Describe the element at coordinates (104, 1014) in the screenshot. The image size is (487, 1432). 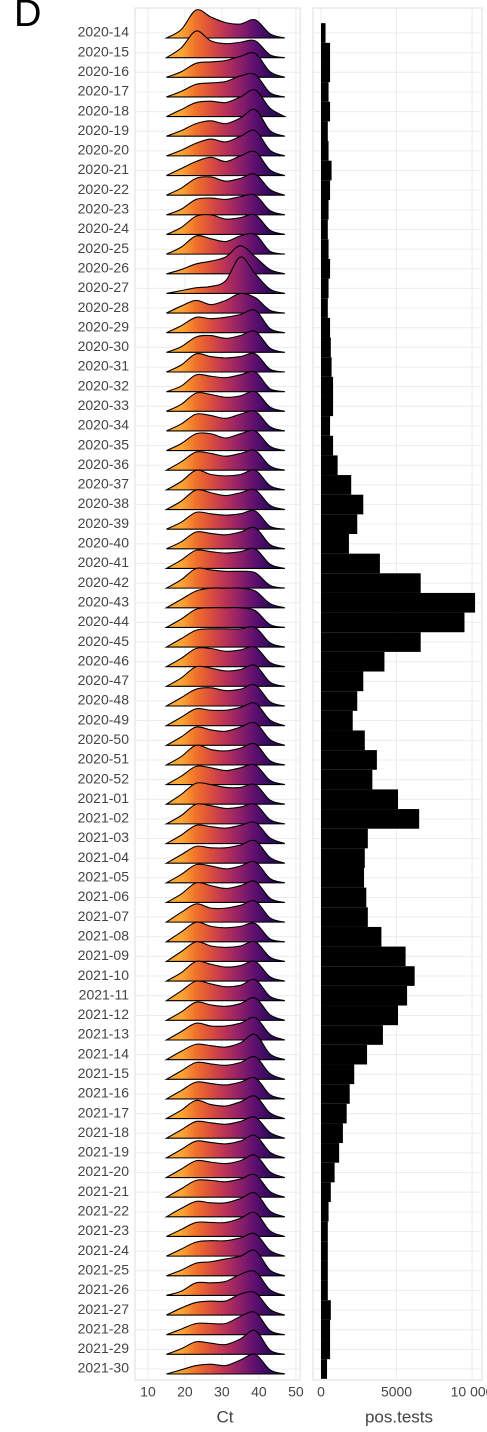
I see `y-tick-label: 2021-12` at that location.